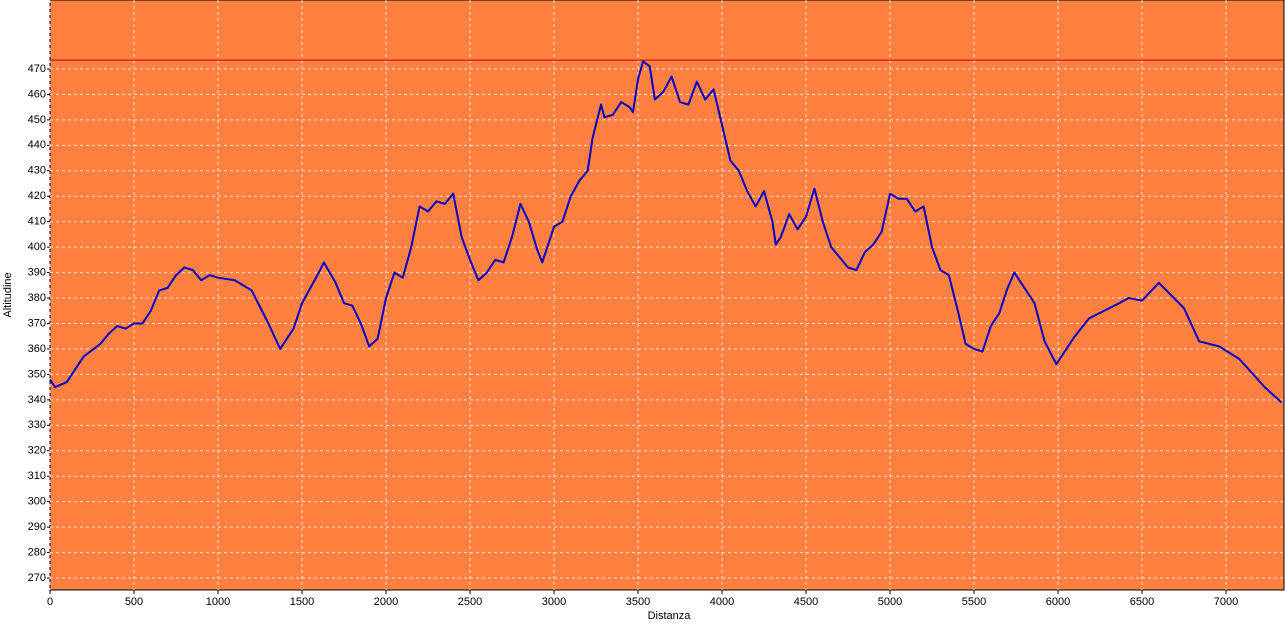 Image resolution: width=1285 pixels, height=631 pixels. Describe the element at coordinates (37, 502) in the screenshot. I see `y-tick-label: 300` at that location.